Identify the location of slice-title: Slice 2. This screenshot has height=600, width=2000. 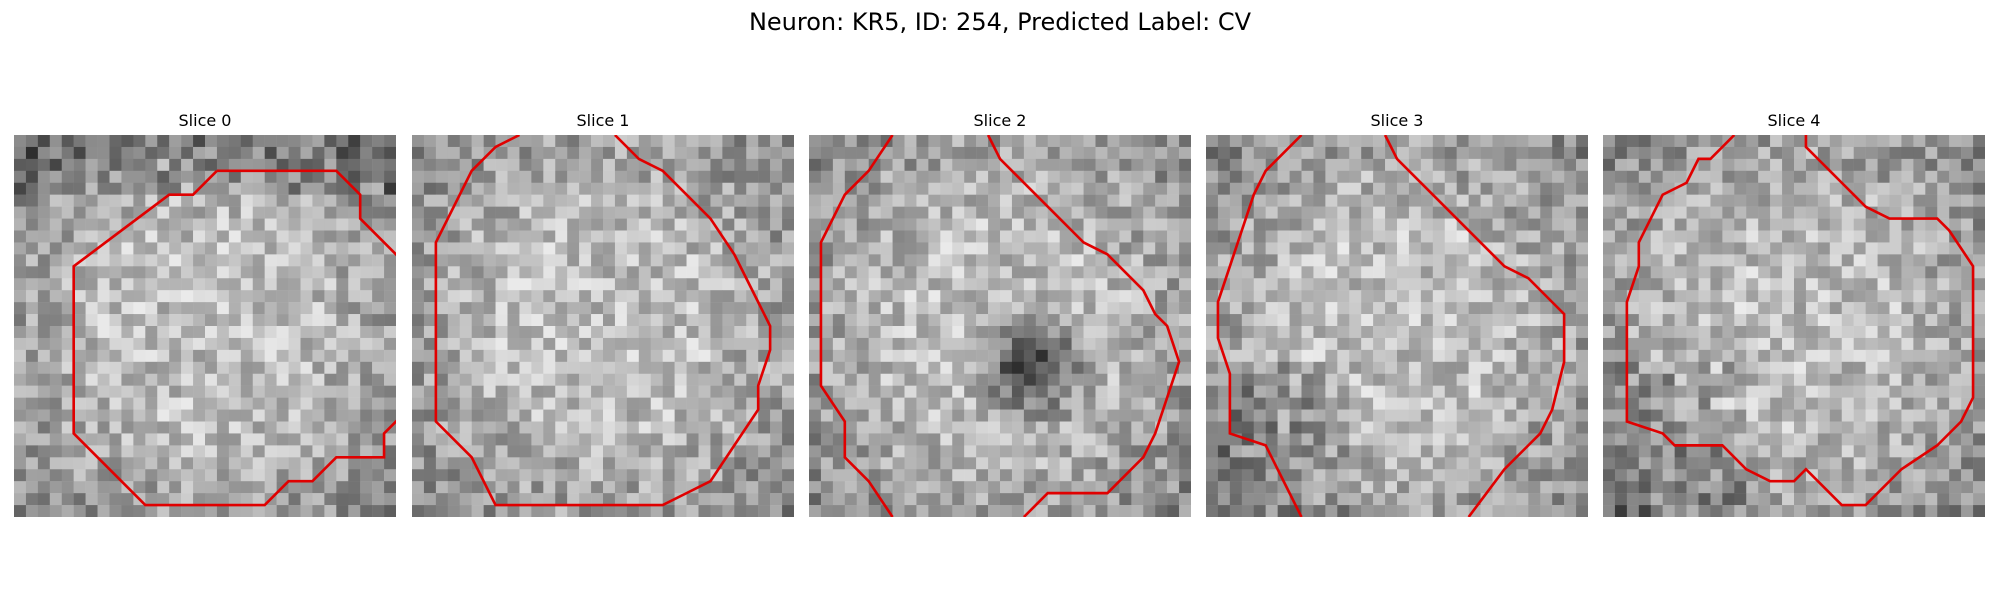
(1000, 120).